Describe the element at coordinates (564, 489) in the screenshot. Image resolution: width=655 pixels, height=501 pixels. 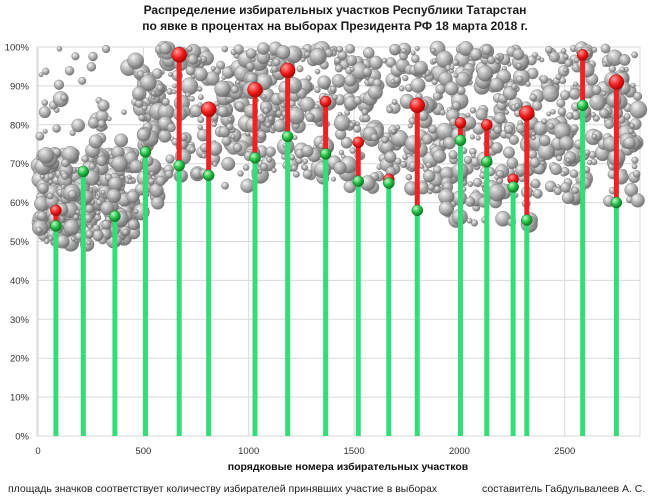
I see `footer-author: составитель Габдульвалеев А. С.` at that location.